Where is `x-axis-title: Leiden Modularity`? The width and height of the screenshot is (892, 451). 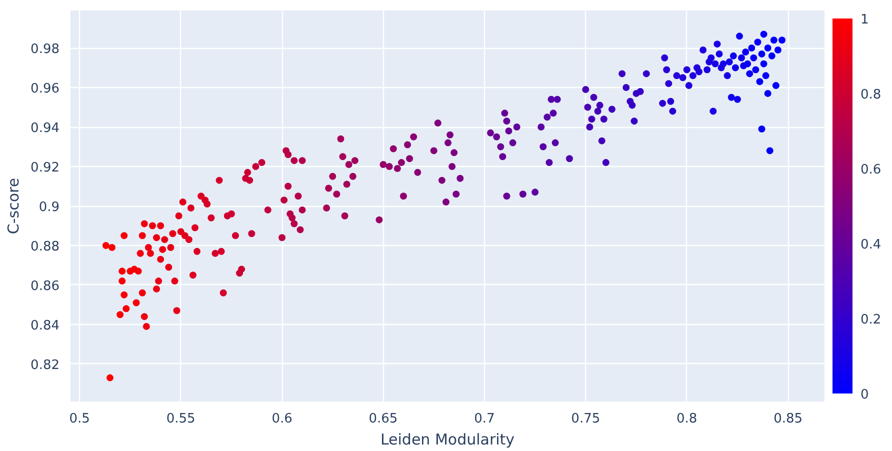
x-axis-title: Leiden Modularity is located at coordinates (447, 439).